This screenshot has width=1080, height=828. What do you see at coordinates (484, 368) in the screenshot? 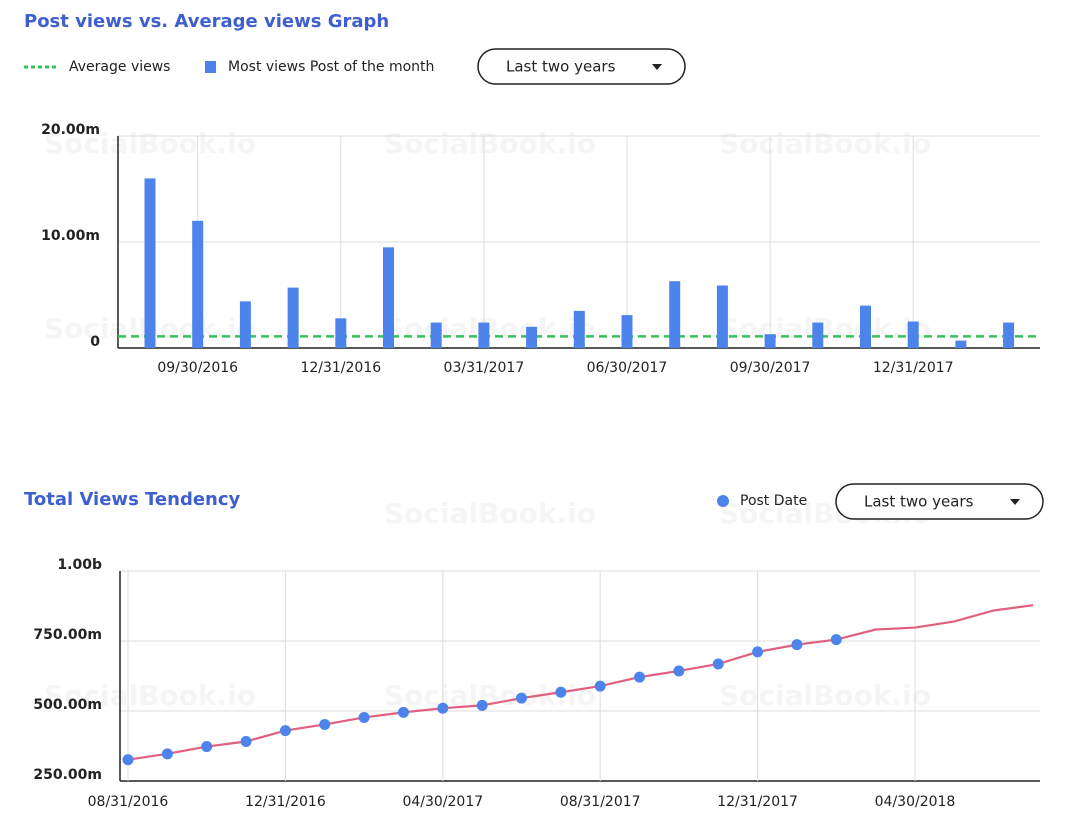
I see `x-tick-label: 03/31/2017` at bounding box center [484, 368].